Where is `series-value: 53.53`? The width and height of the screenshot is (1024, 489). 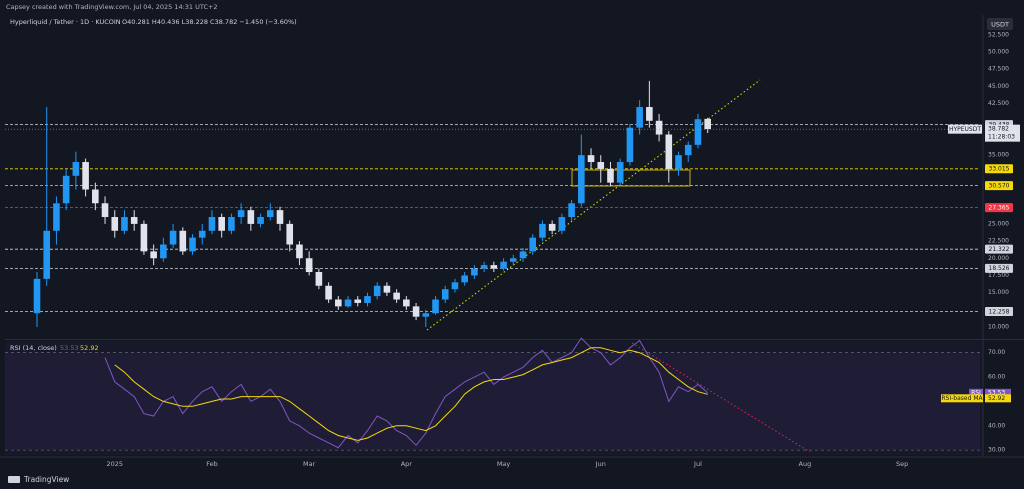 series-value: 53.53 is located at coordinates (996, 393).